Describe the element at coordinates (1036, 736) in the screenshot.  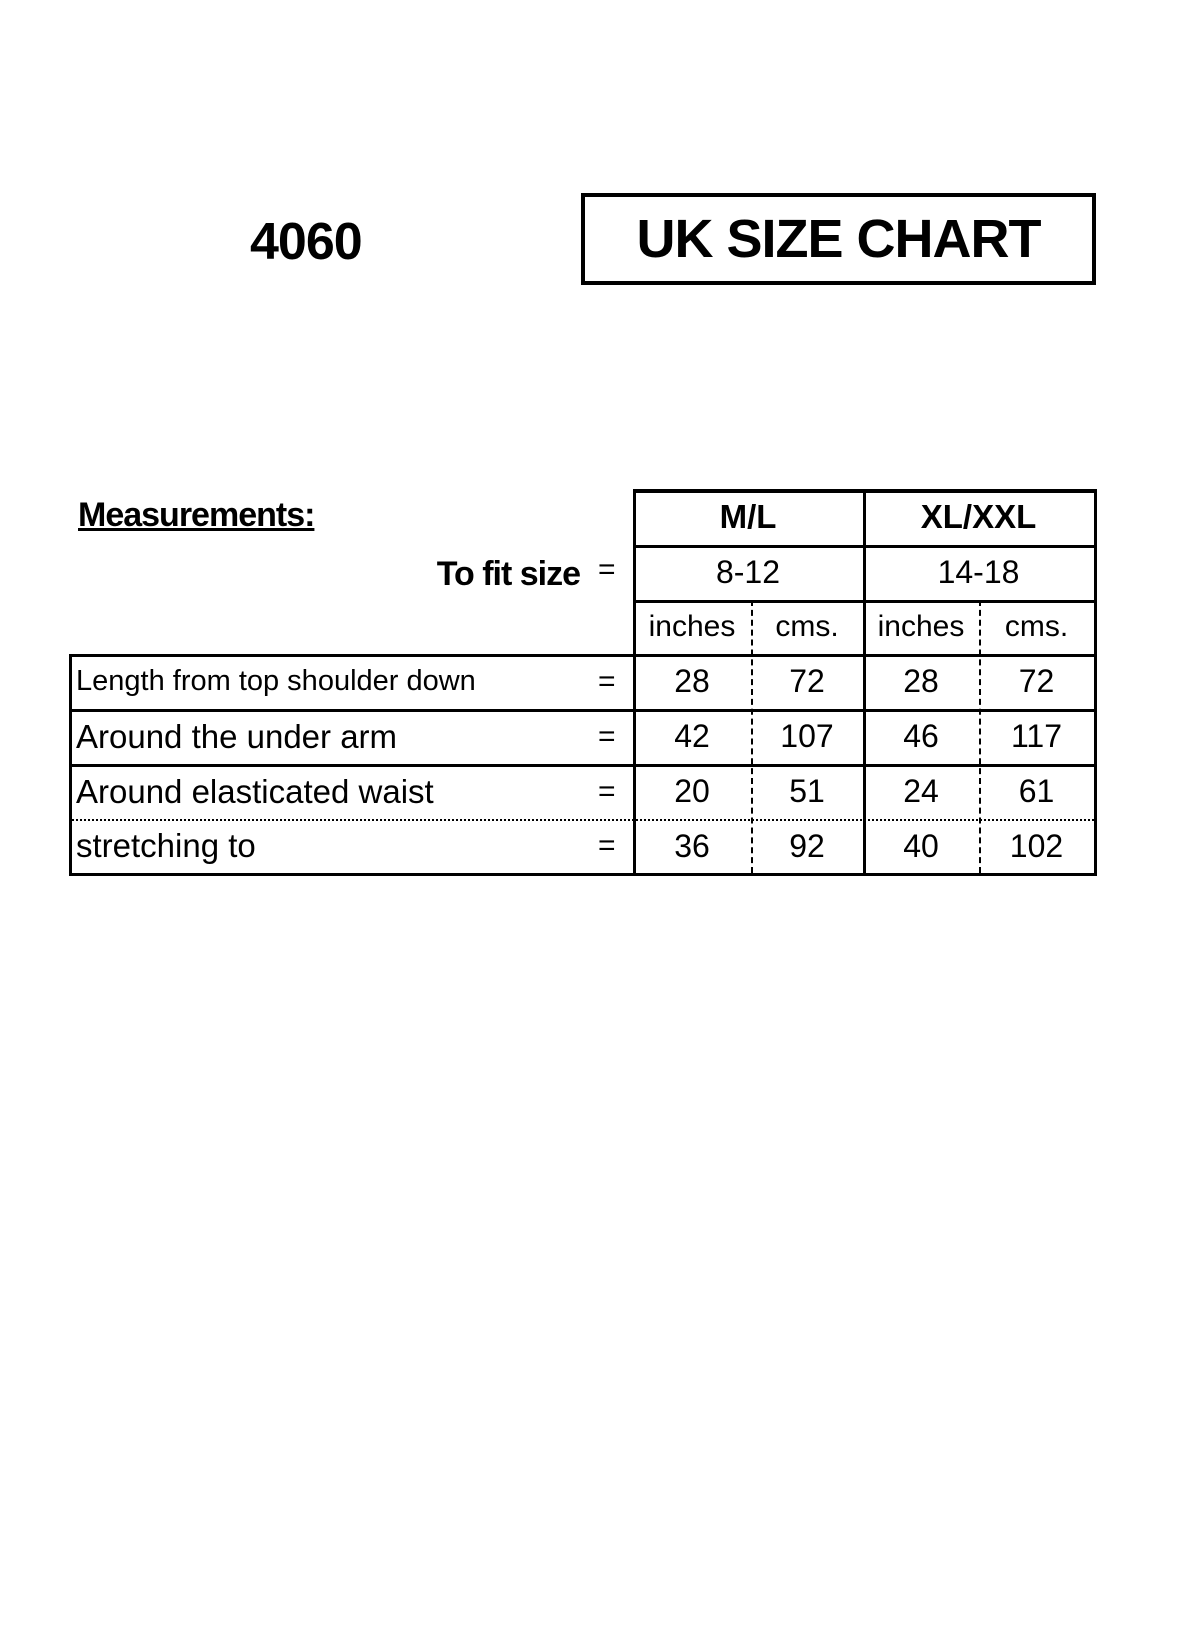
I see `table-cell: 117` at that location.